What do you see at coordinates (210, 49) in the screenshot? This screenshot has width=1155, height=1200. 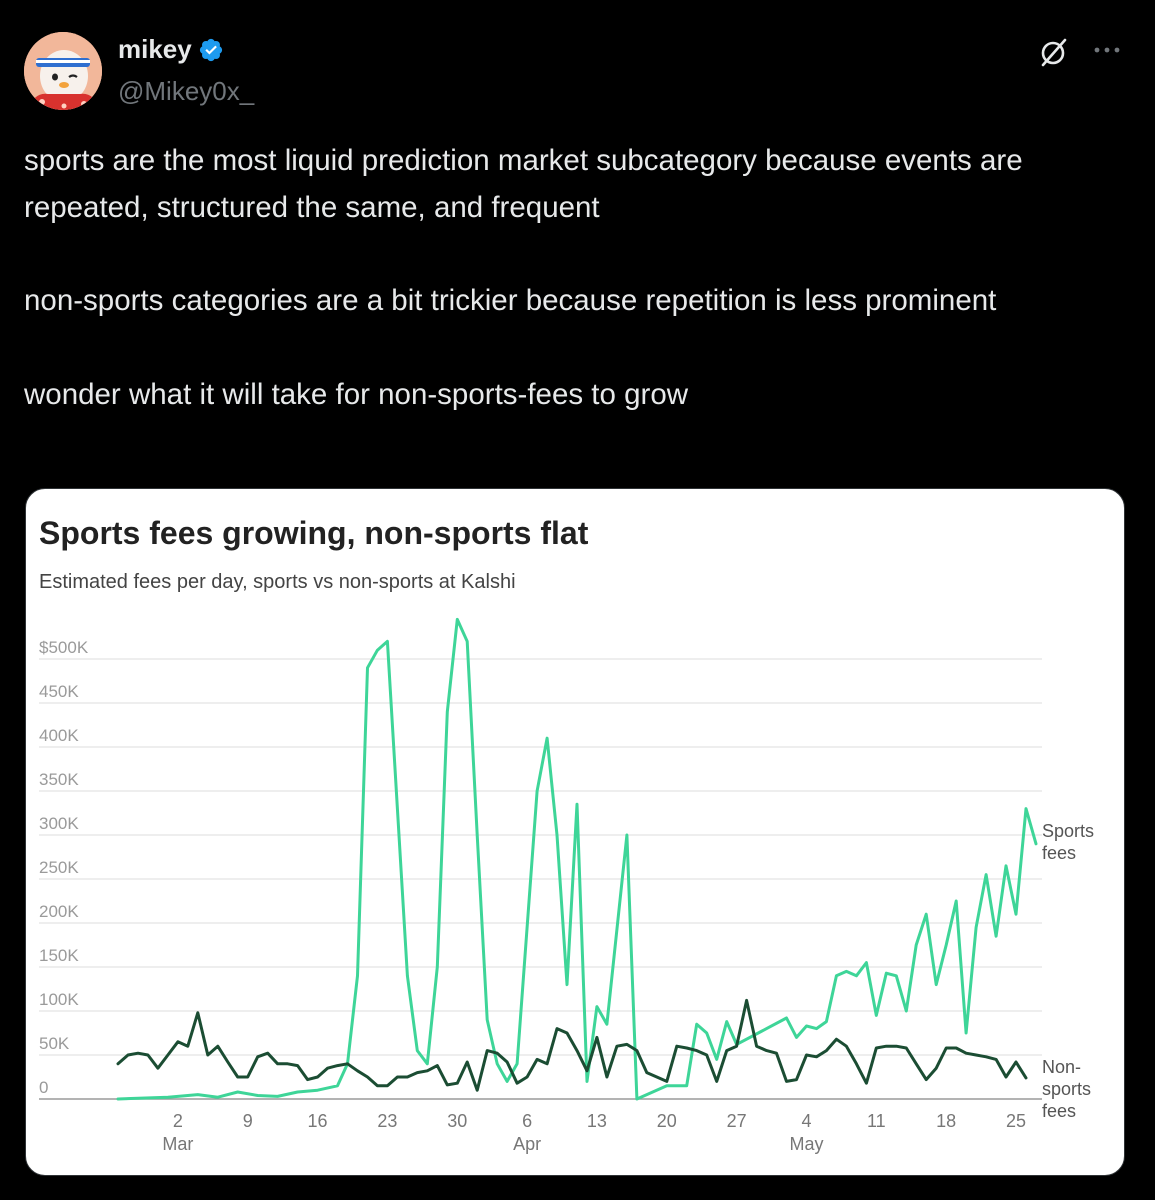 I see `verified-badge-icon` at bounding box center [210, 49].